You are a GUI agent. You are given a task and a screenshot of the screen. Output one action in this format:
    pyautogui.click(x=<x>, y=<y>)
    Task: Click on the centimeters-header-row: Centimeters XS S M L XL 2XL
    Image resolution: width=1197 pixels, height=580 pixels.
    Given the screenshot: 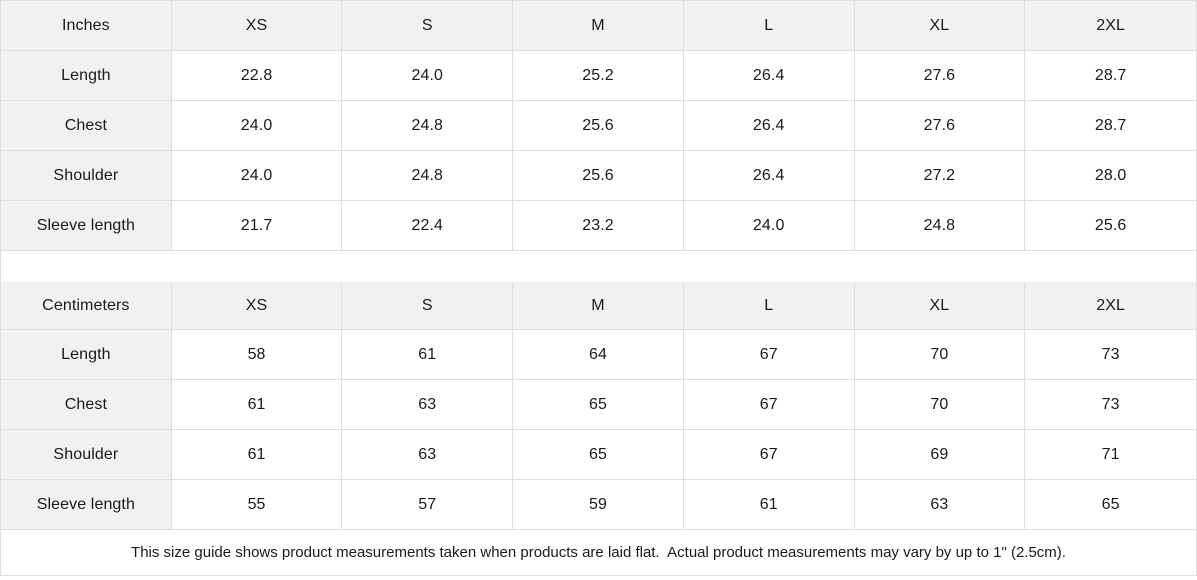 What is the action you would take?
    pyautogui.click(x=598, y=306)
    